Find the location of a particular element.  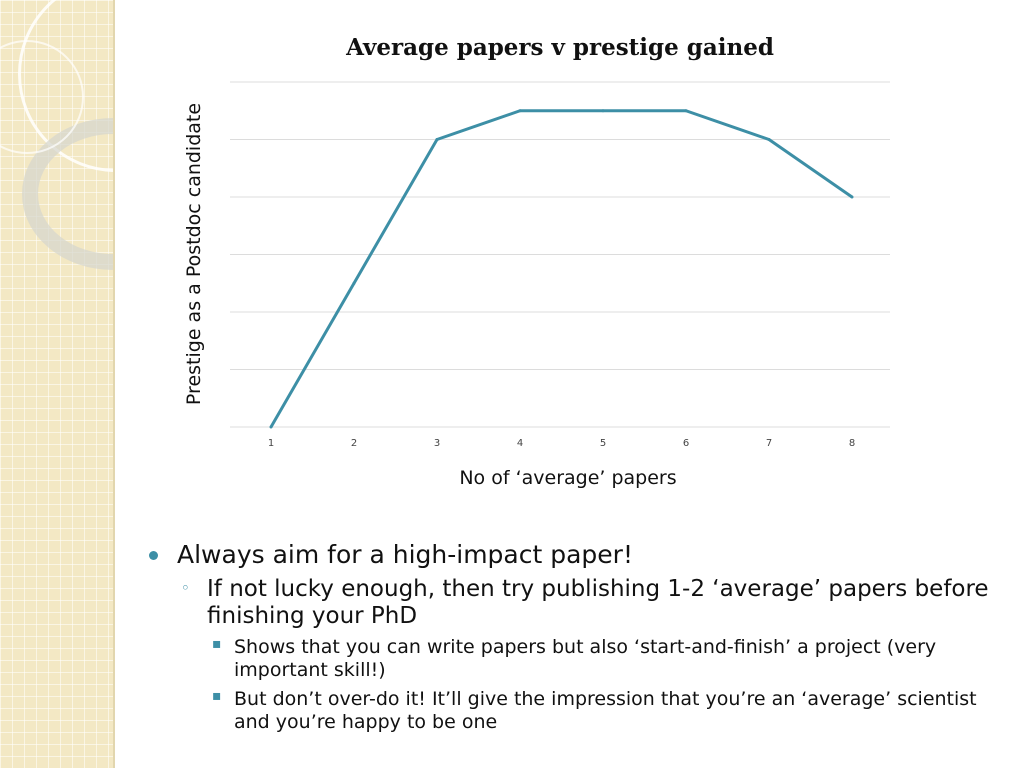

bullet-level1-text: Always aim for a high-impact paper! is located at coordinates (405, 554).